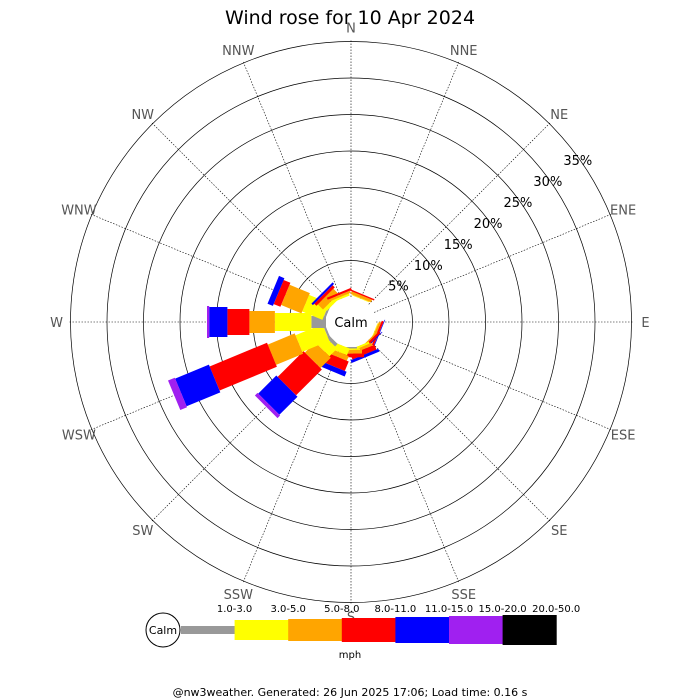 Image resolution: width=700 pixels, height=700 pixels. Describe the element at coordinates (285, 349) in the screenshot. I see `bar-wsw-5.0-8.0` at that location.